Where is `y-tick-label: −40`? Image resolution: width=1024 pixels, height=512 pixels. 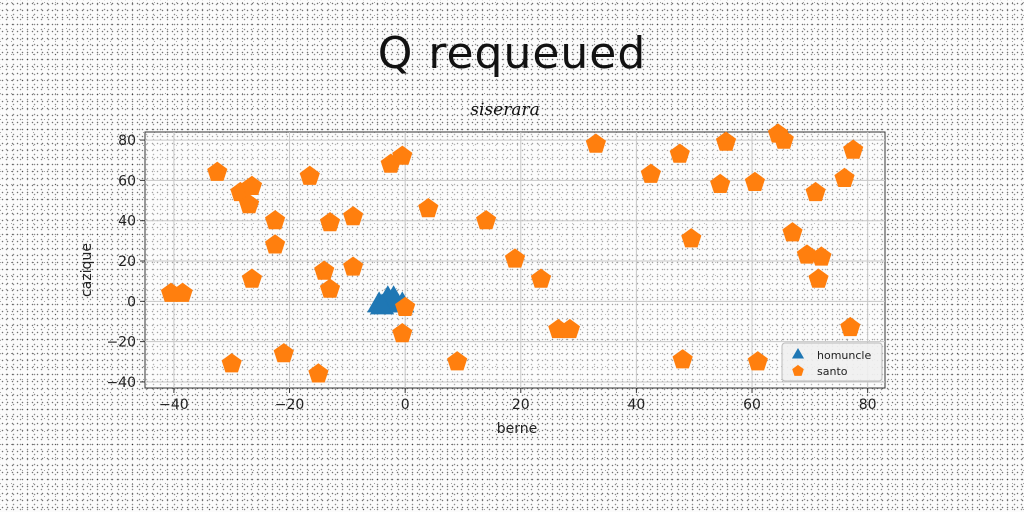 y-tick-label: −40 is located at coordinates (121, 383).